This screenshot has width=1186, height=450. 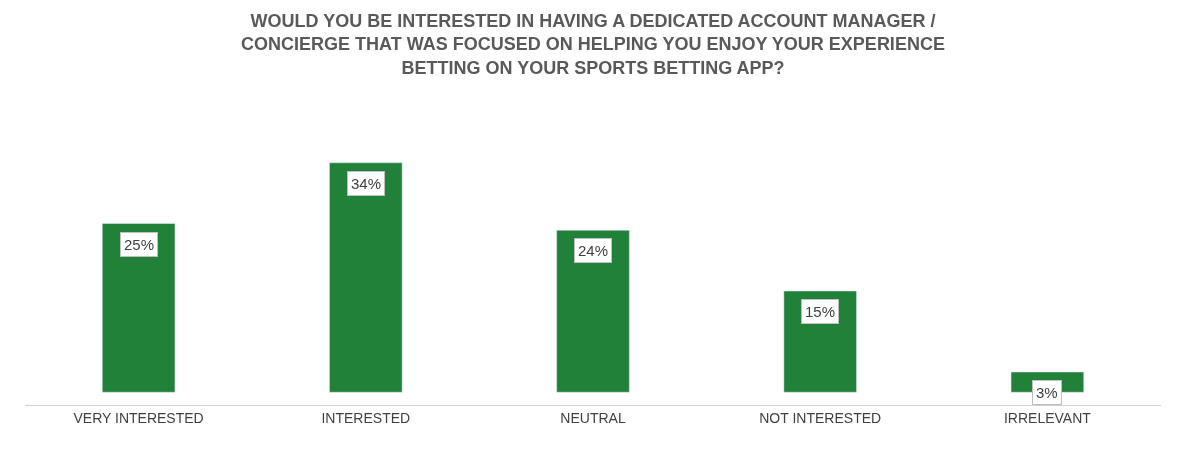 I want to click on x-tick-label: NOT INTERESTED, so click(x=820, y=417).